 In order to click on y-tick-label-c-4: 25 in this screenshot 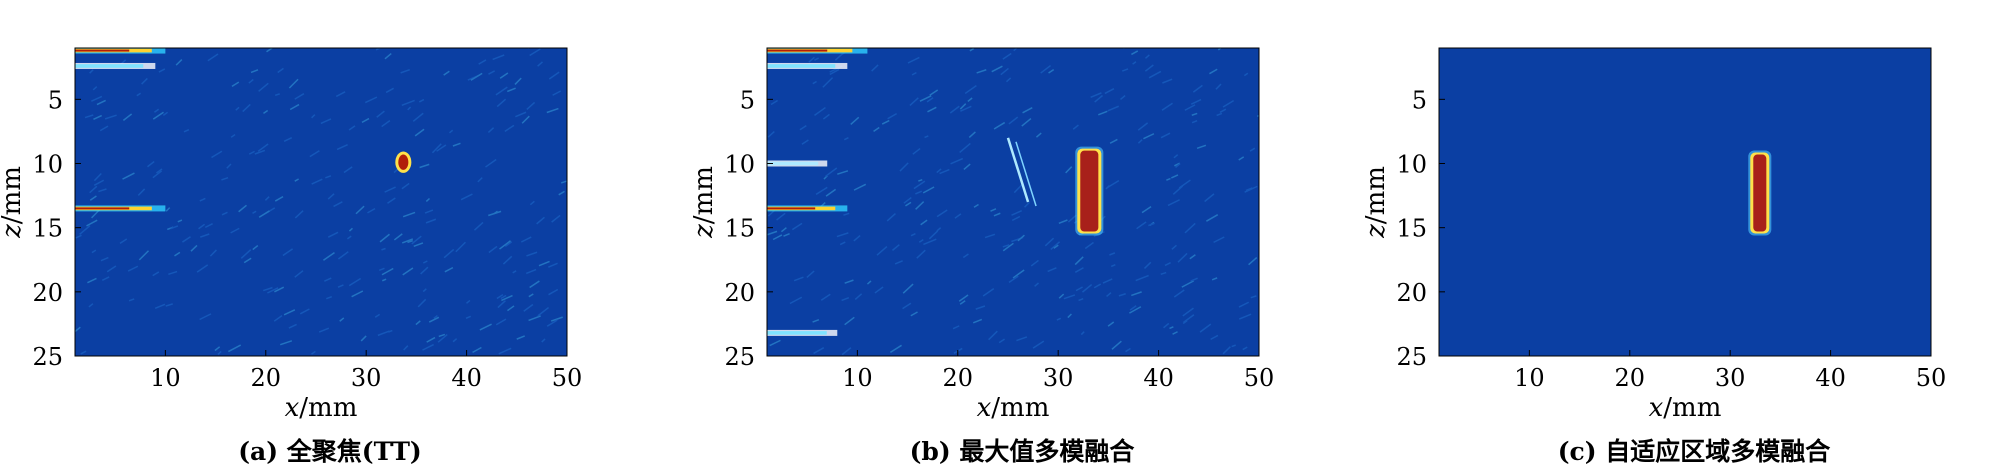, I will do `click(1411, 357)`.